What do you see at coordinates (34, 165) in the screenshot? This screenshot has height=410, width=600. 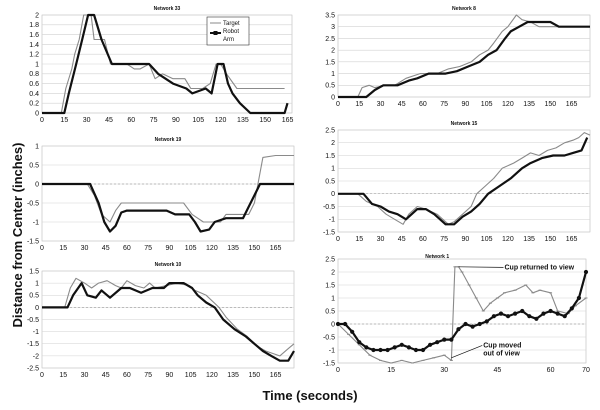 I see `y-tick-label: 0.5` at bounding box center [34, 165].